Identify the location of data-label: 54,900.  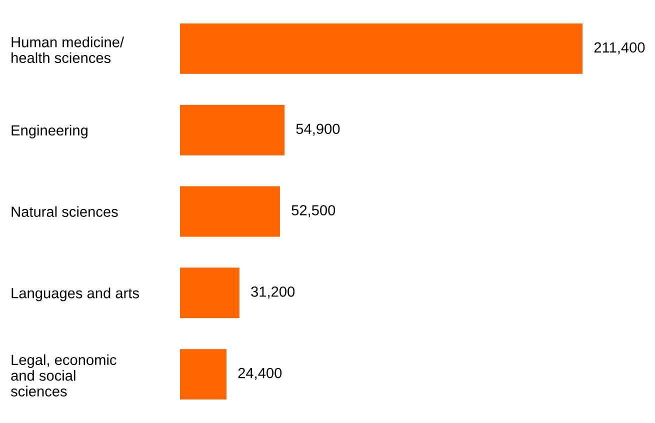
(318, 130).